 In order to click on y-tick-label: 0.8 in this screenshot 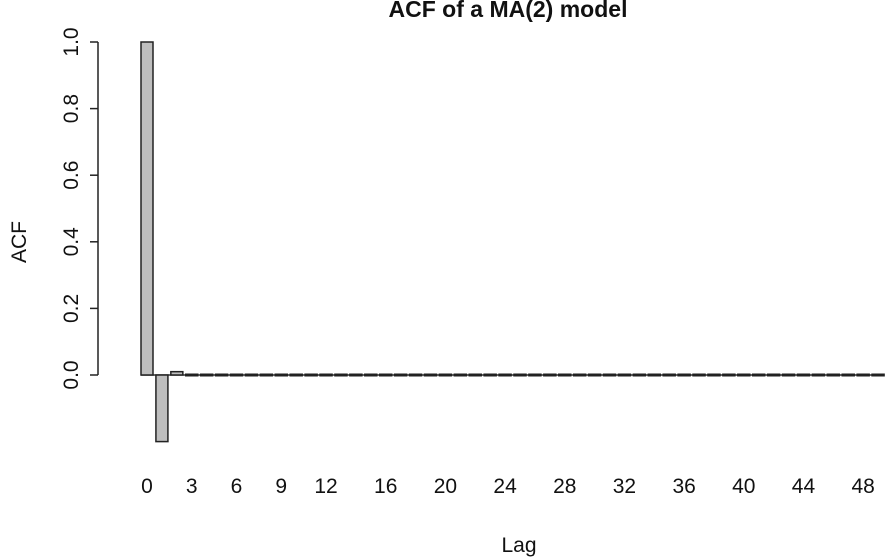, I will do `click(71, 108)`.